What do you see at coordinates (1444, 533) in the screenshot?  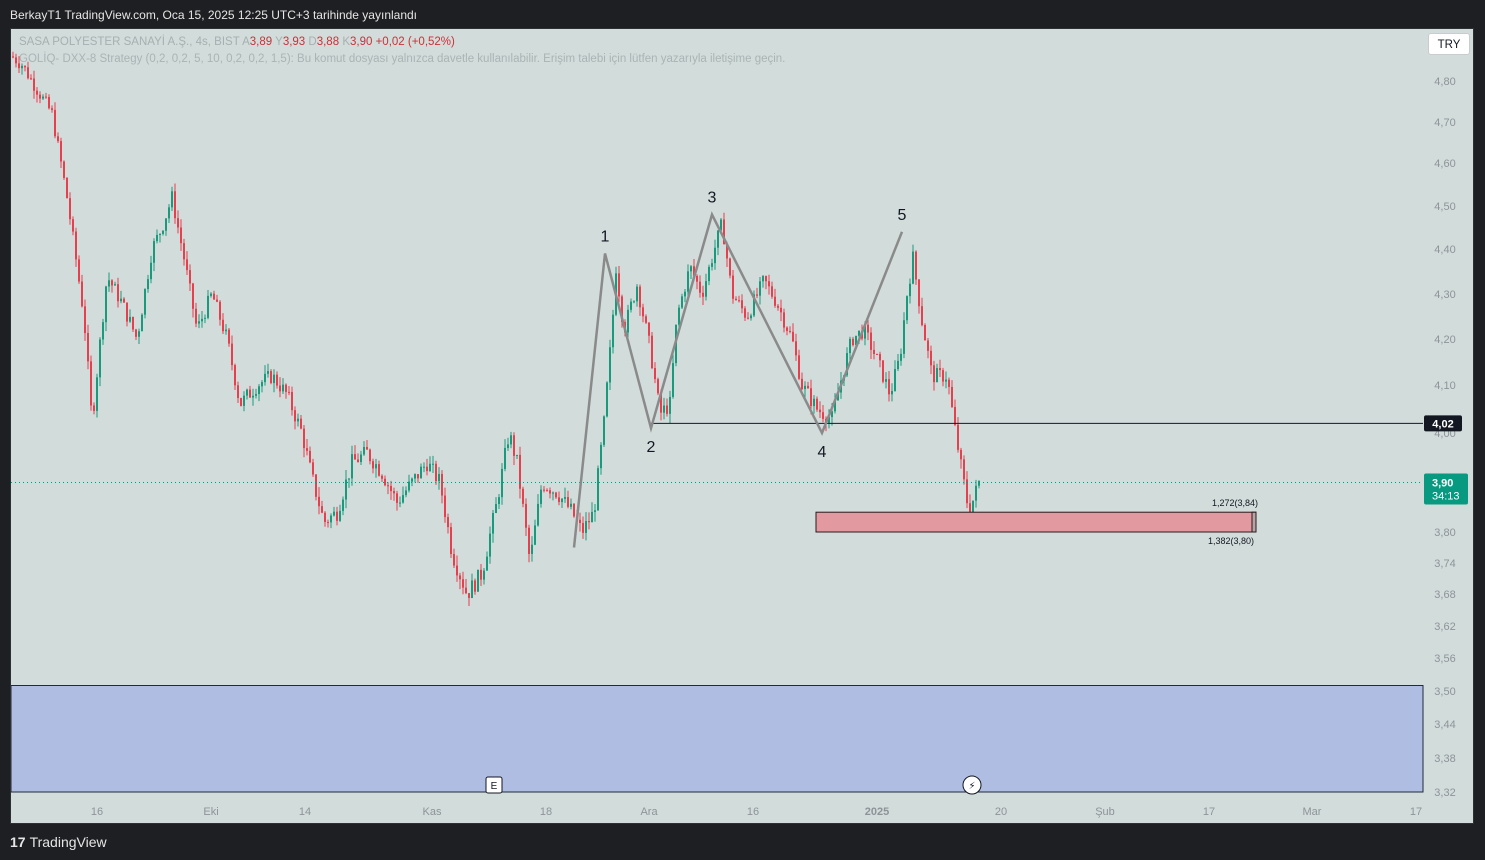 I see `y-tick-label: 3,80` at bounding box center [1444, 533].